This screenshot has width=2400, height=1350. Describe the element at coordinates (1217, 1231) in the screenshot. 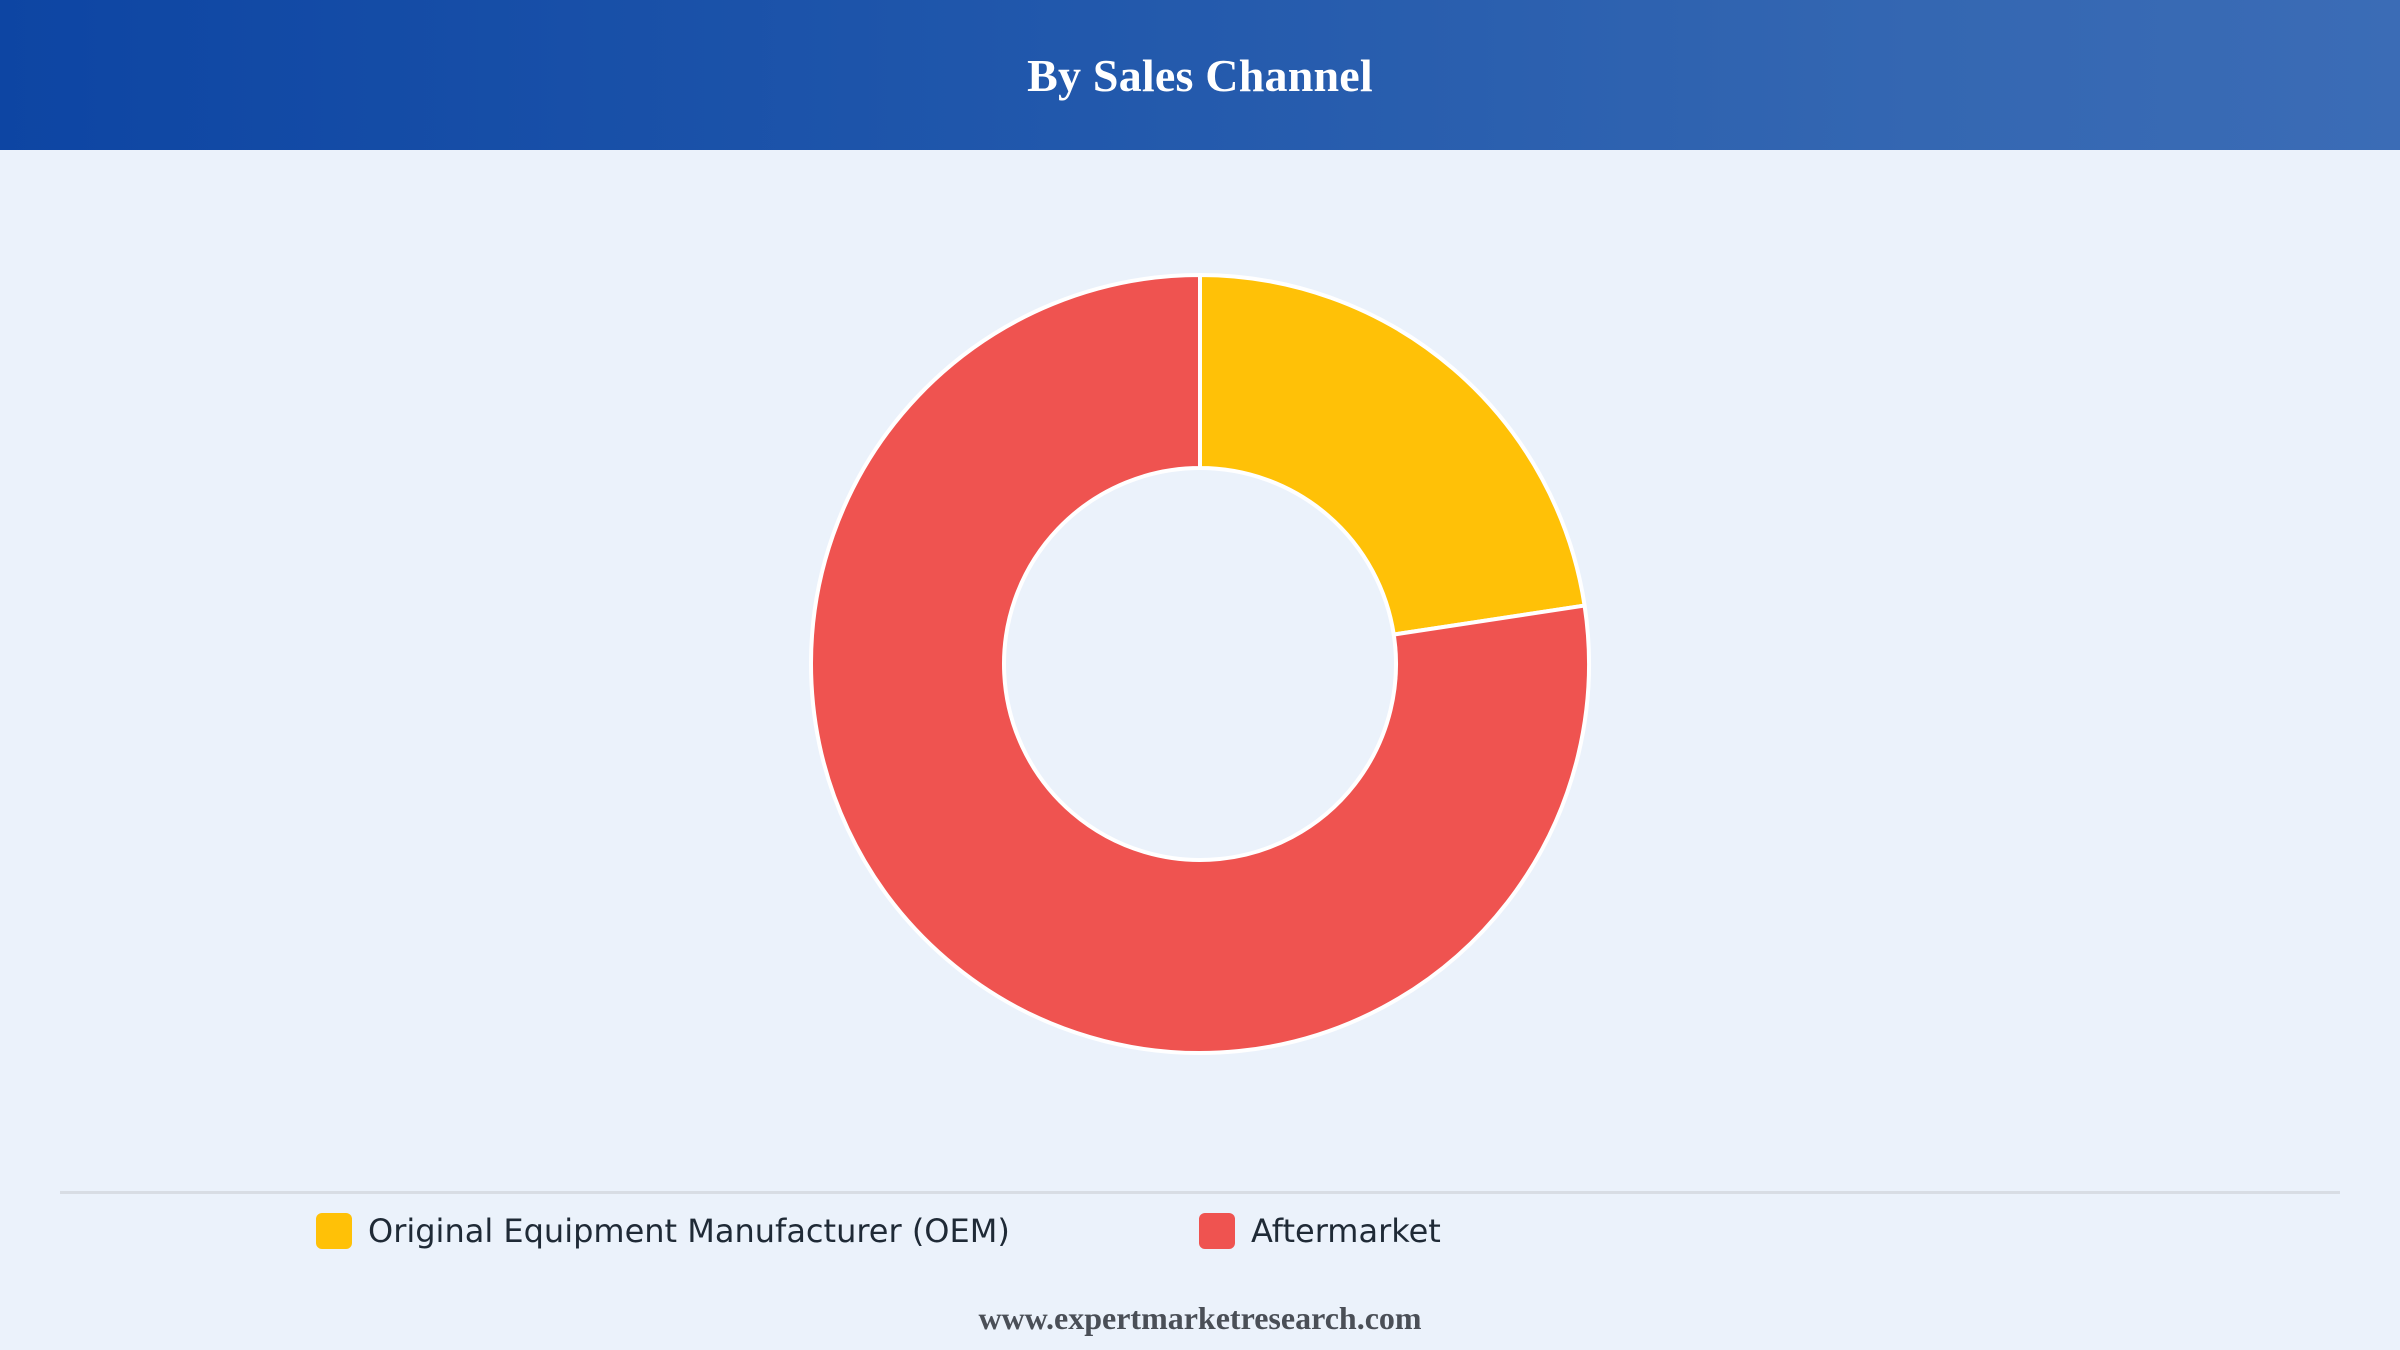

I see `legend-swatch-aftermarket` at that location.